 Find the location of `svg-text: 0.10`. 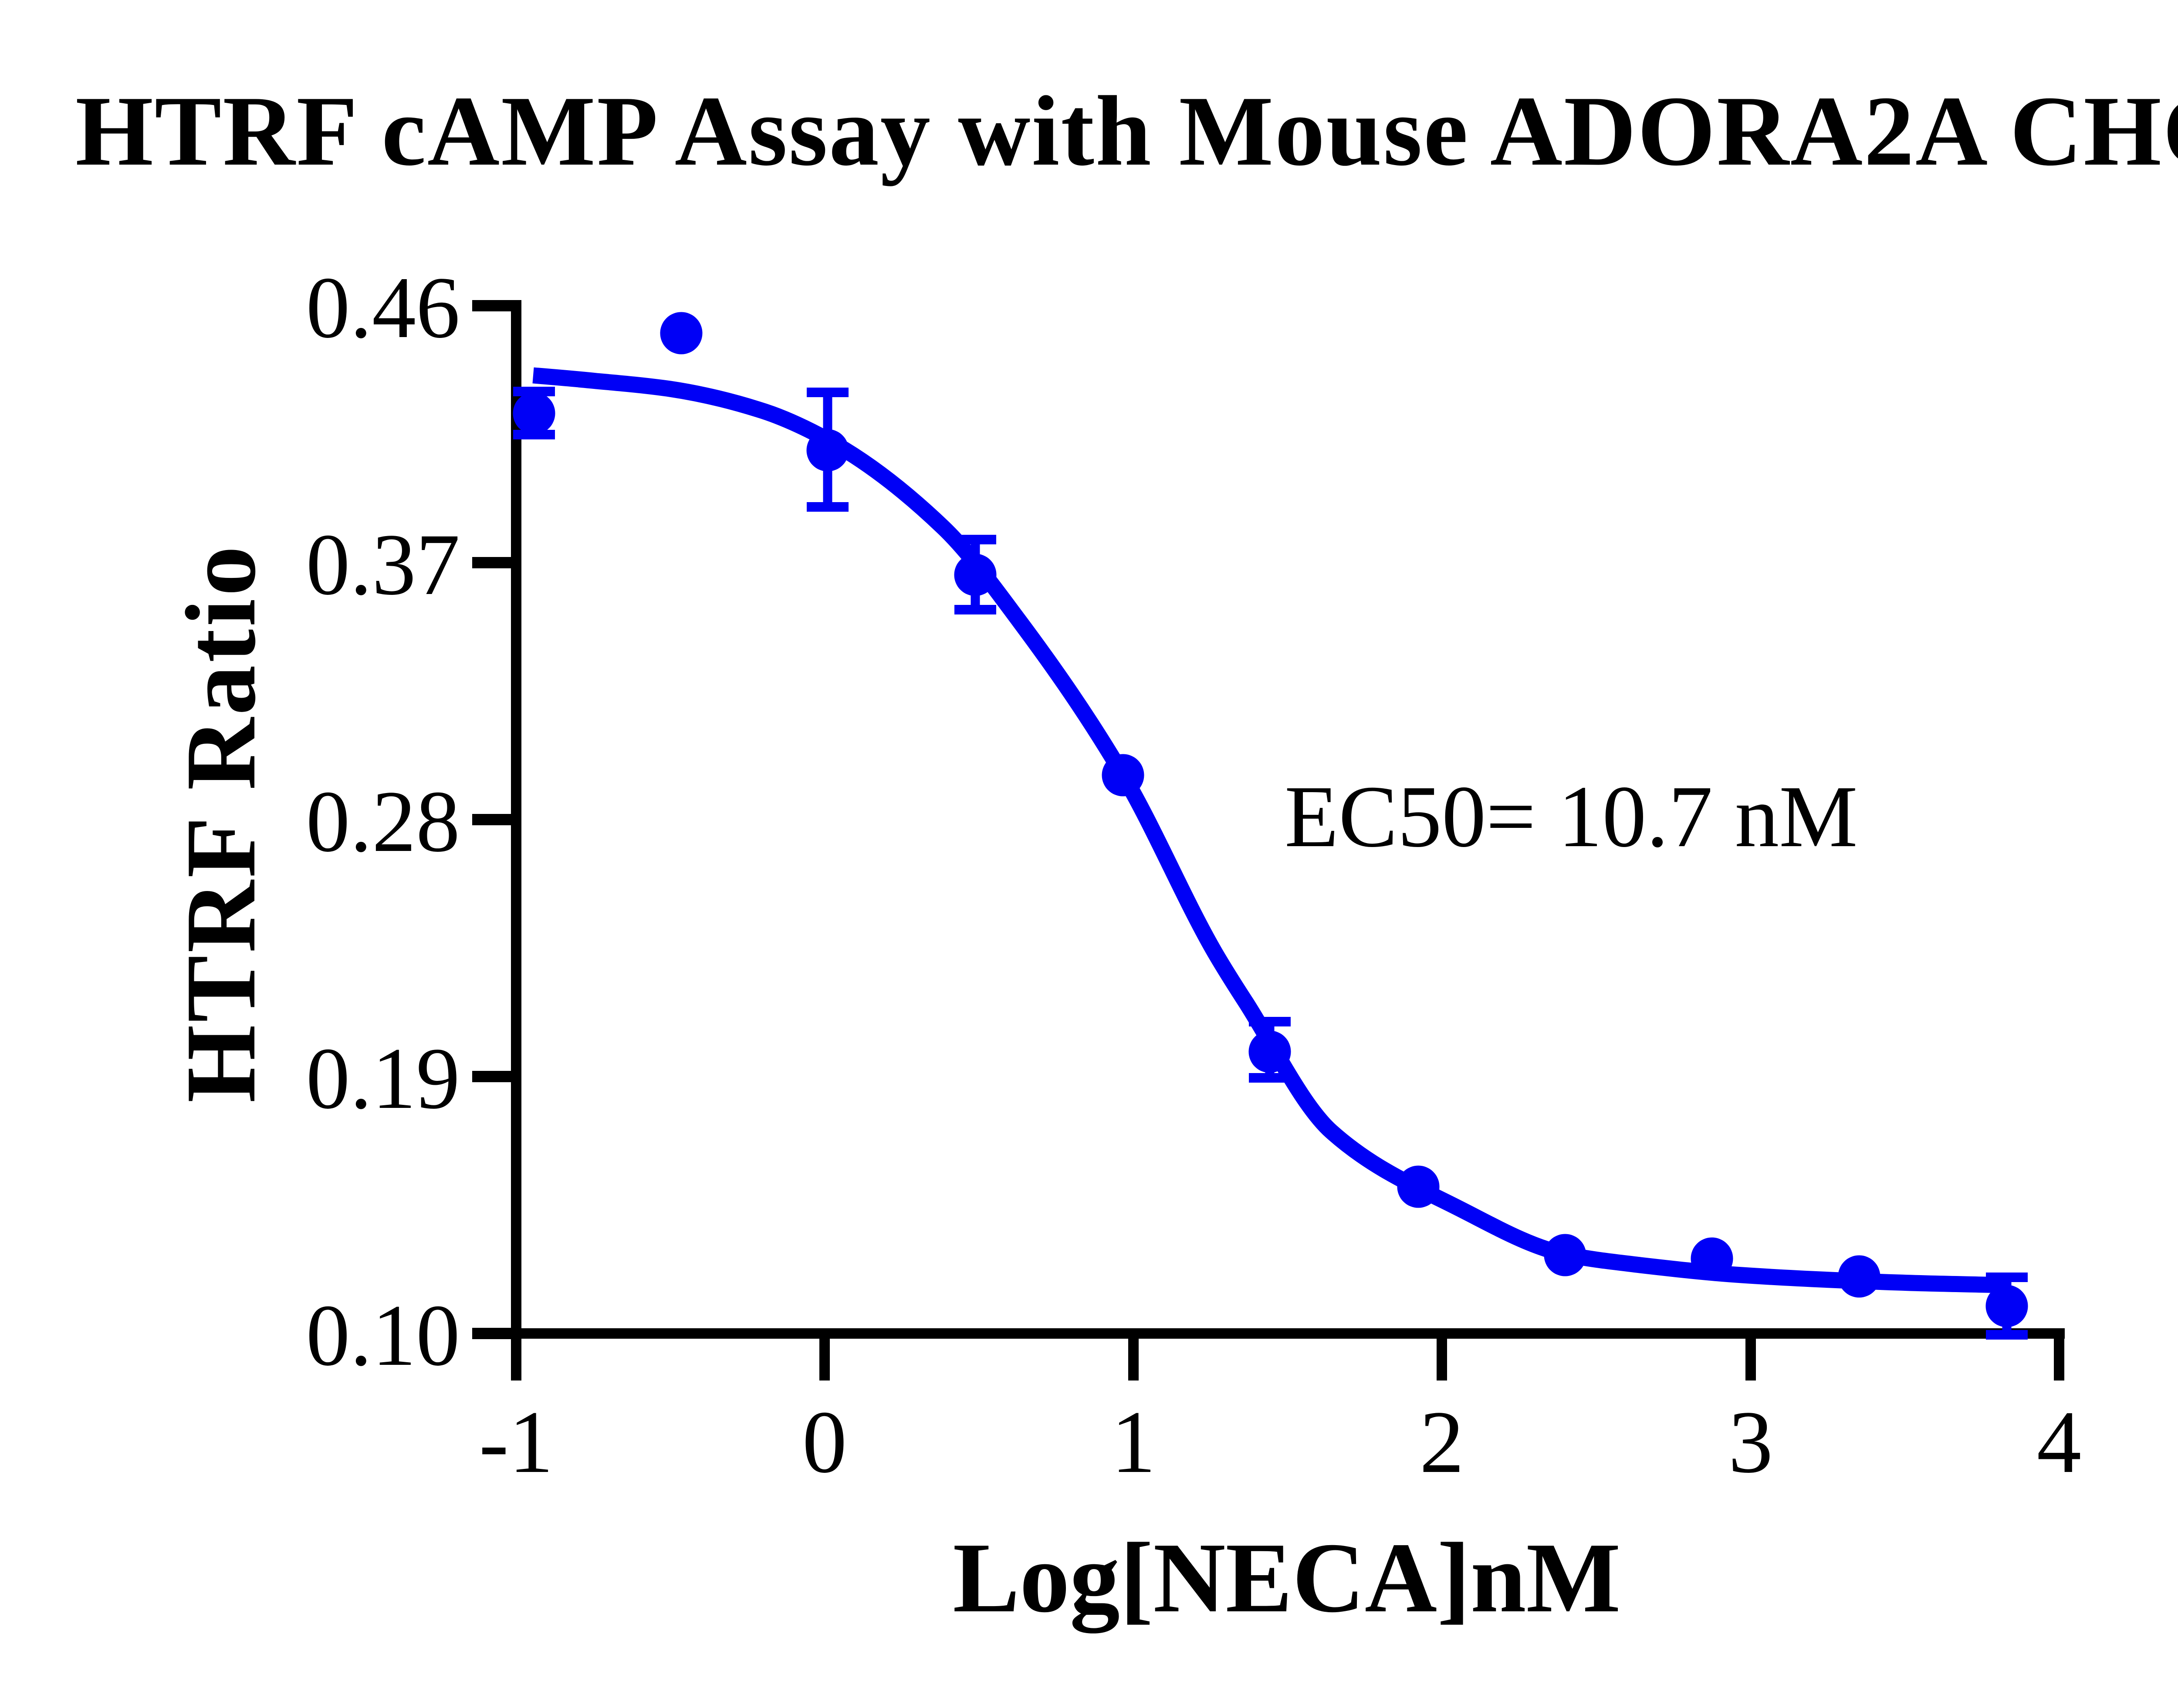

svg-text: 0.10 is located at coordinates (383, 1335).